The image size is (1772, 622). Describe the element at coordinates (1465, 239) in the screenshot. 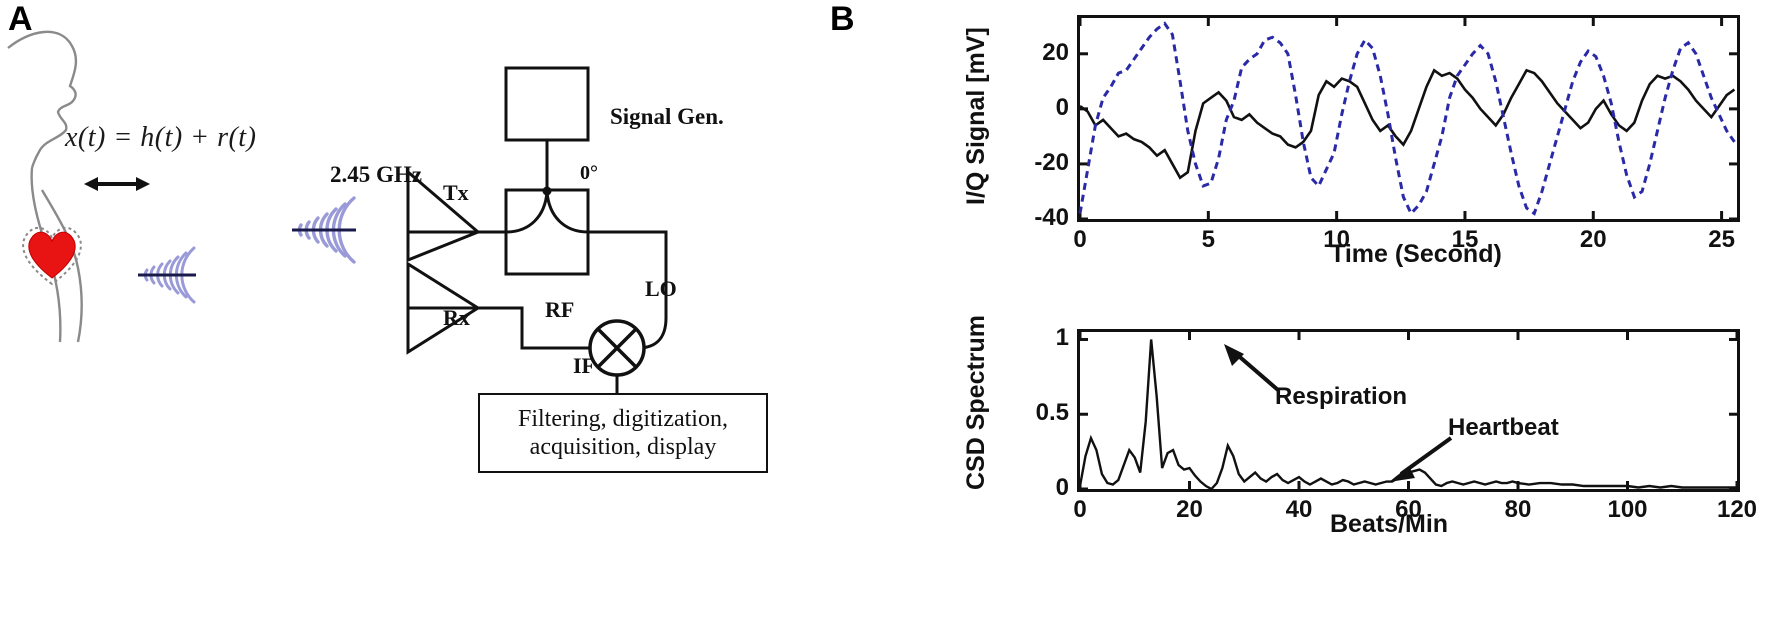

I see `x-tick-label: 15` at that location.